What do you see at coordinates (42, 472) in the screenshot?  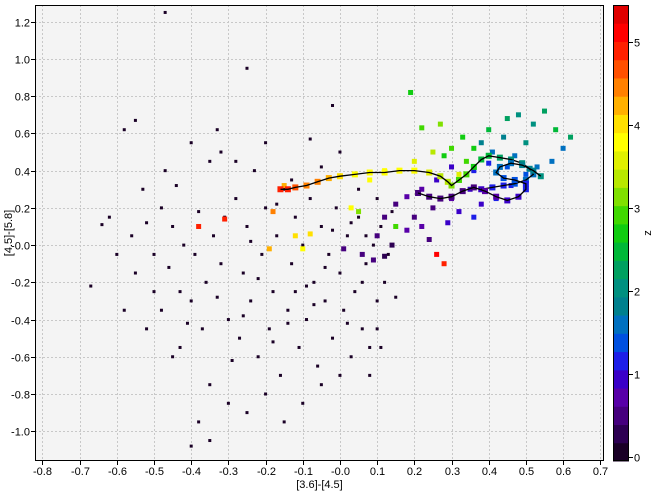 I see `x-tick-label: -0.8` at bounding box center [42, 472].